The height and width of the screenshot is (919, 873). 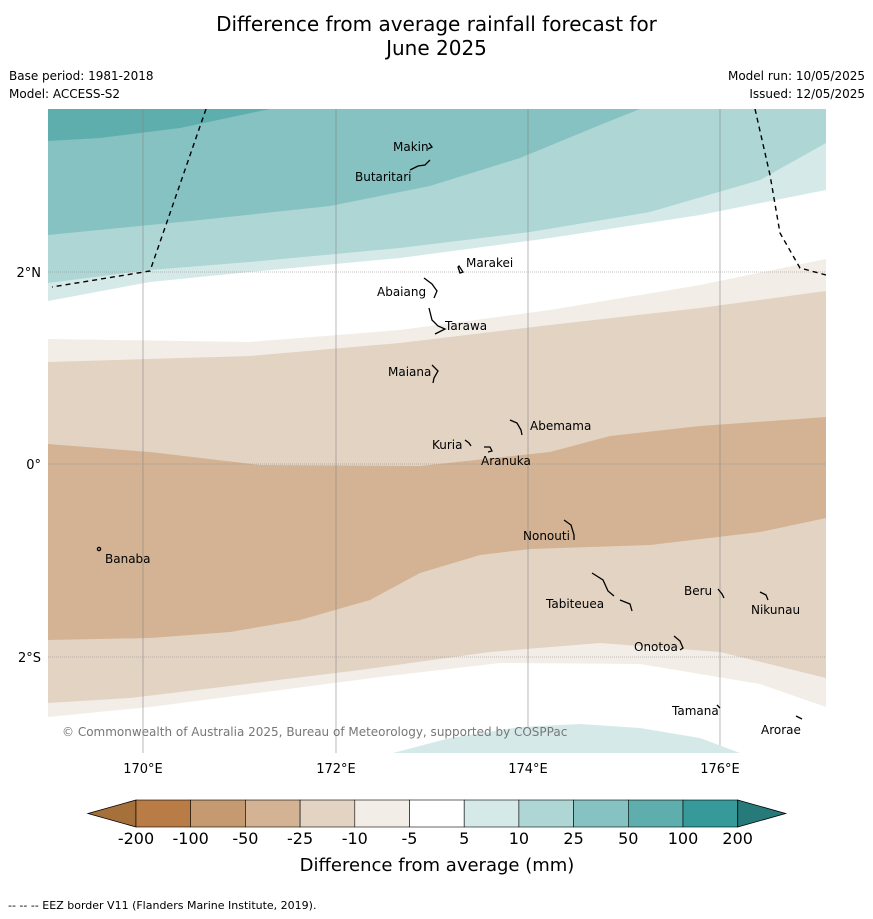 I want to click on island-arorae, so click(x=799, y=717).